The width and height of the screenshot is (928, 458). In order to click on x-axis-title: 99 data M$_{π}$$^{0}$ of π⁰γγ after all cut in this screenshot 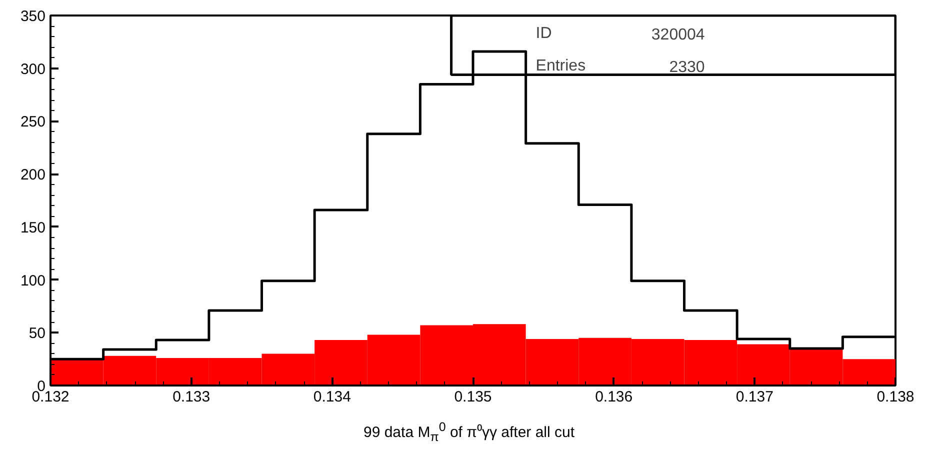, I will do `click(469, 432)`.